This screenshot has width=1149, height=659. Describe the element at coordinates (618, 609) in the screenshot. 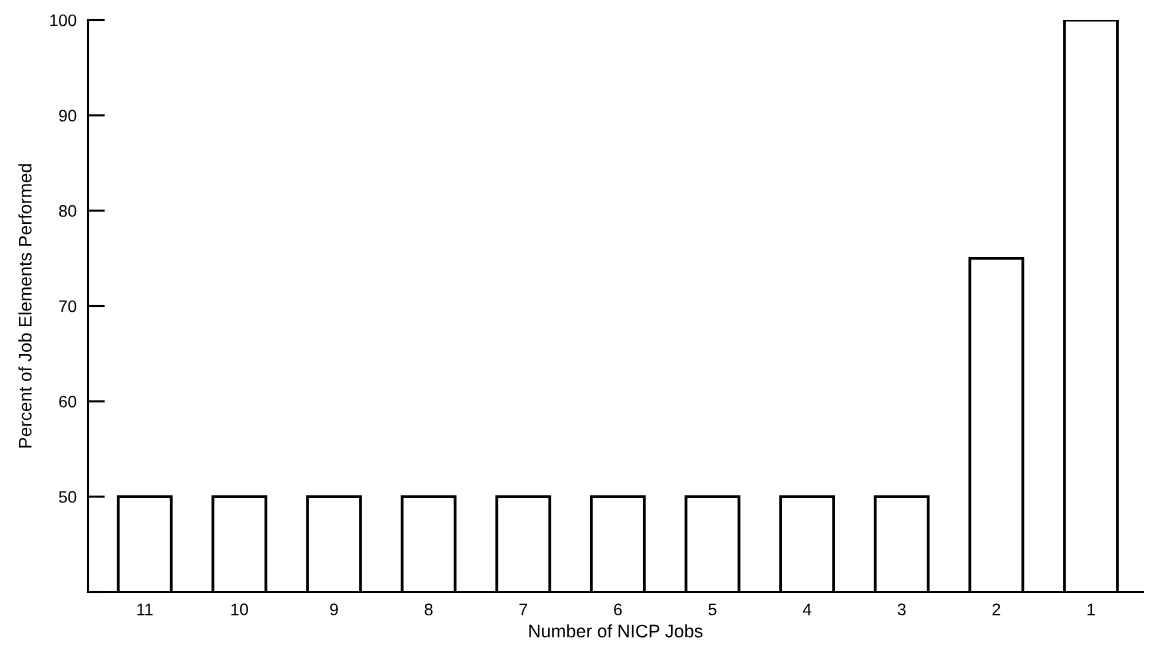

I see `x-tick-label: 6` at that location.